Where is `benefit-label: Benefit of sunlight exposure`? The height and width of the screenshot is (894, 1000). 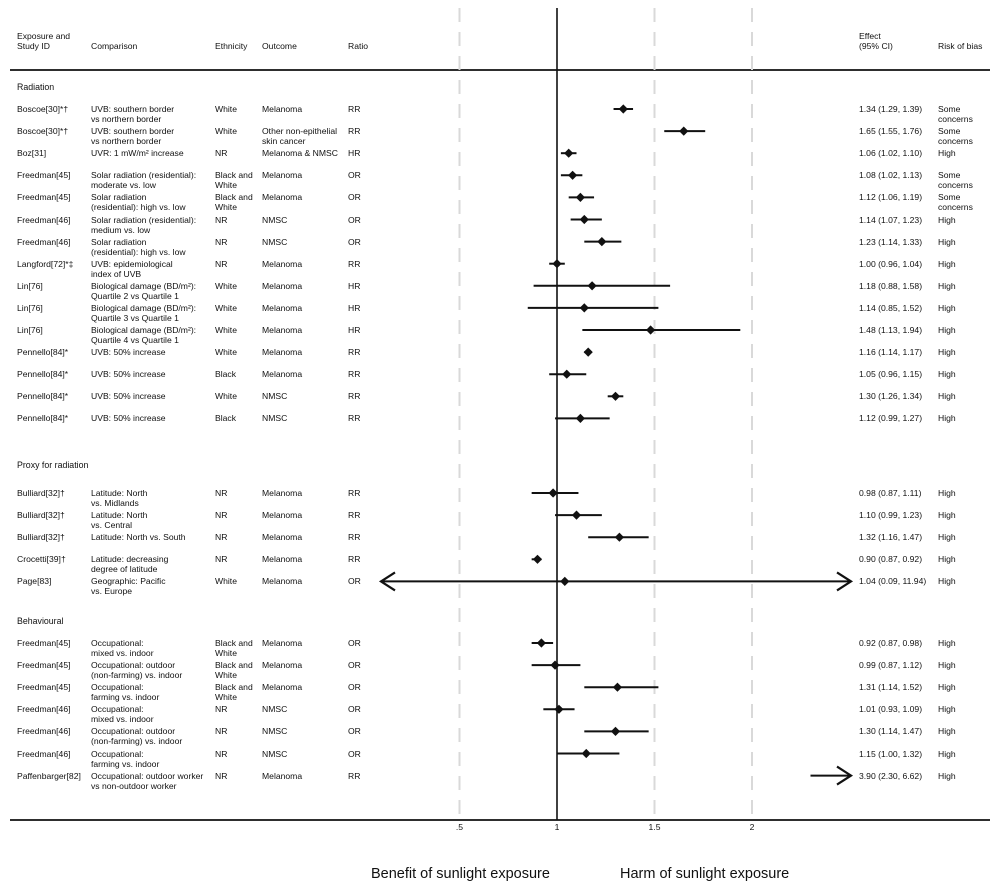 benefit-label: Benefit of sunlight exposure is located at coordinates (460, 874).